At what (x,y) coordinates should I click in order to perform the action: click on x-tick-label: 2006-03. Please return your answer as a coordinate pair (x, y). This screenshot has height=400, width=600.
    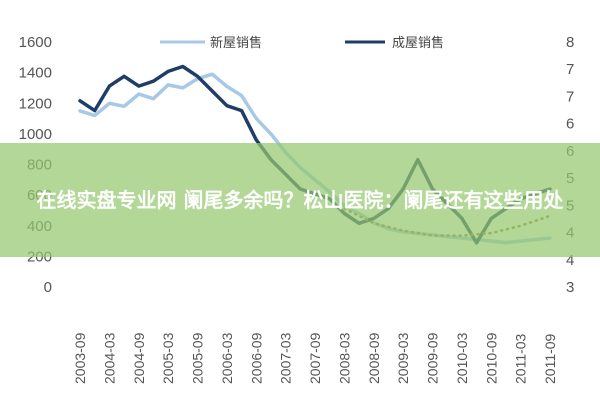
    Looking at the image, I should click on (227, 358).